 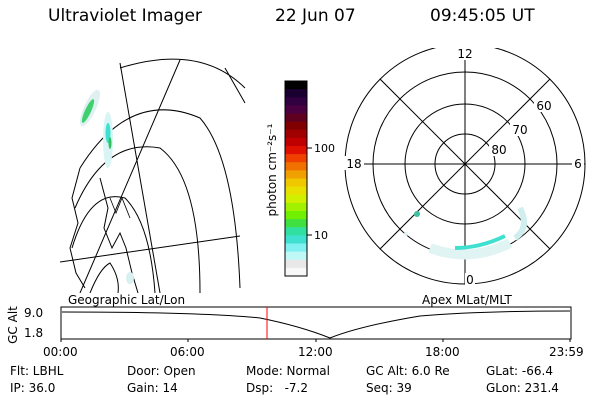 I want to click on status-seq: Seq: 39, so click(x=389, y=388).